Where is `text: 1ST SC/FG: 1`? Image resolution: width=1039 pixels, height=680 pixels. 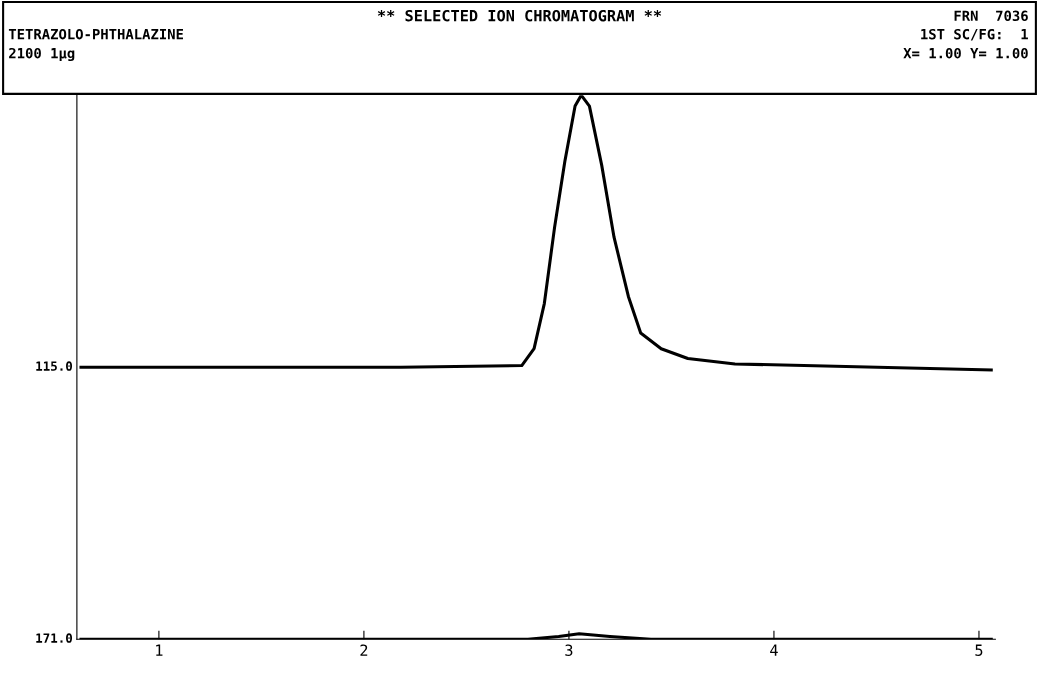
text: 1ST SC/FG: 1 is located at coordinates (974, 34).